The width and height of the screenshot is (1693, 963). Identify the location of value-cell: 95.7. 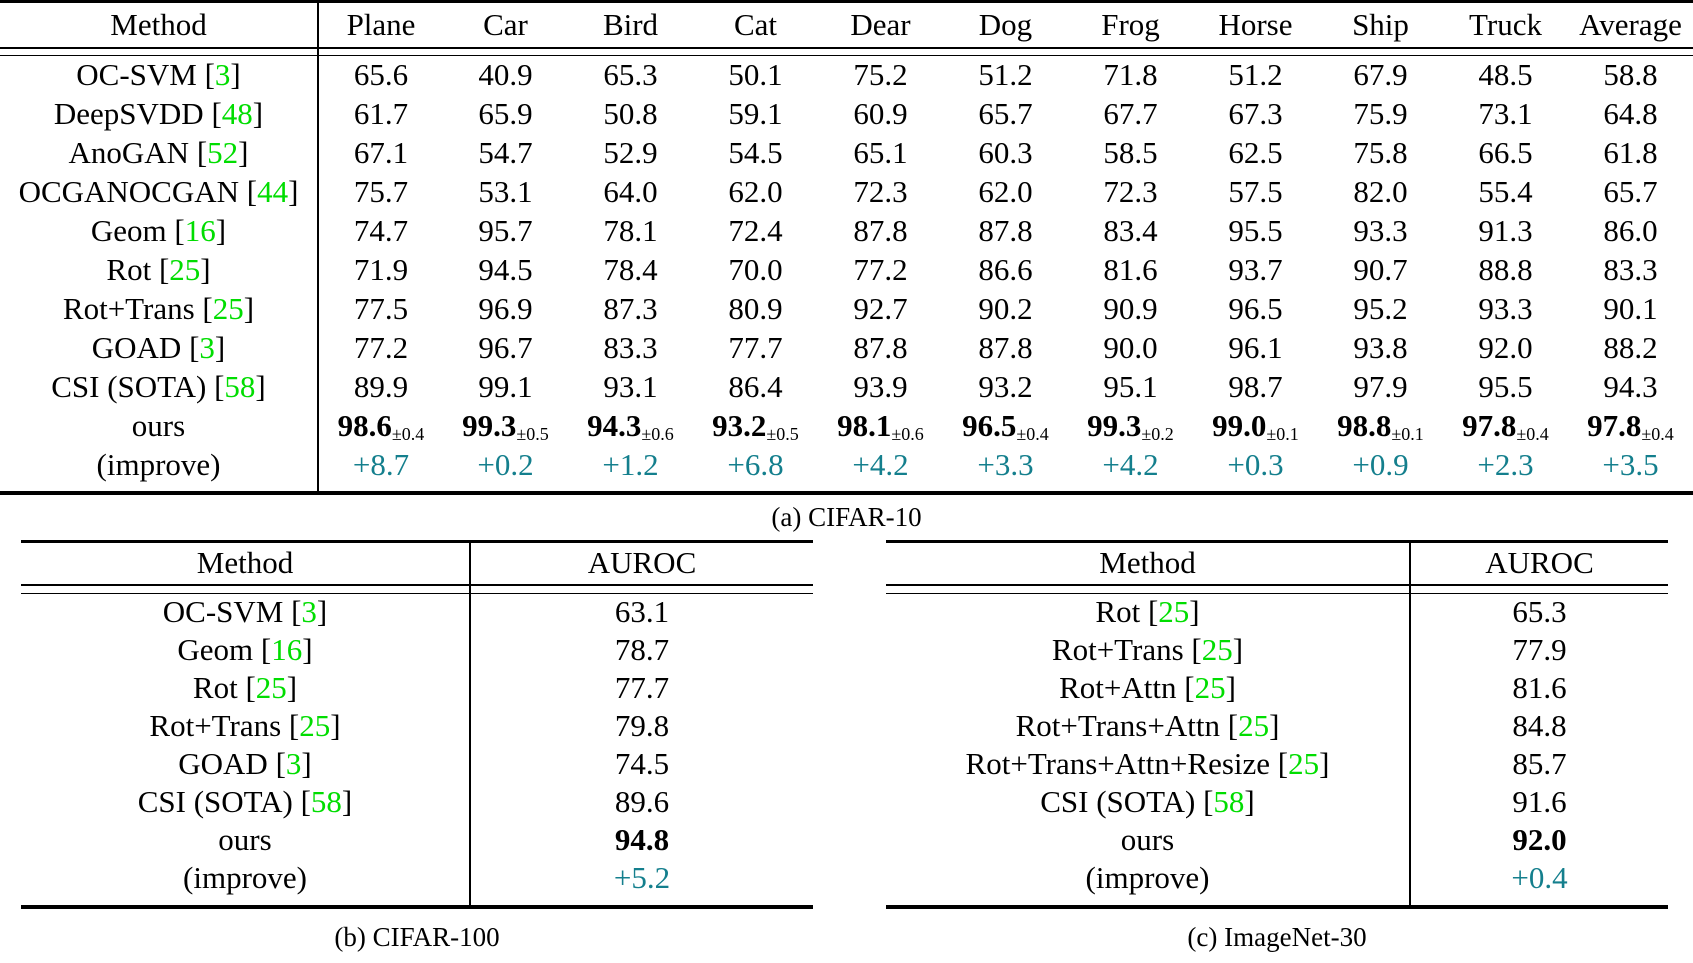
(505, 230).